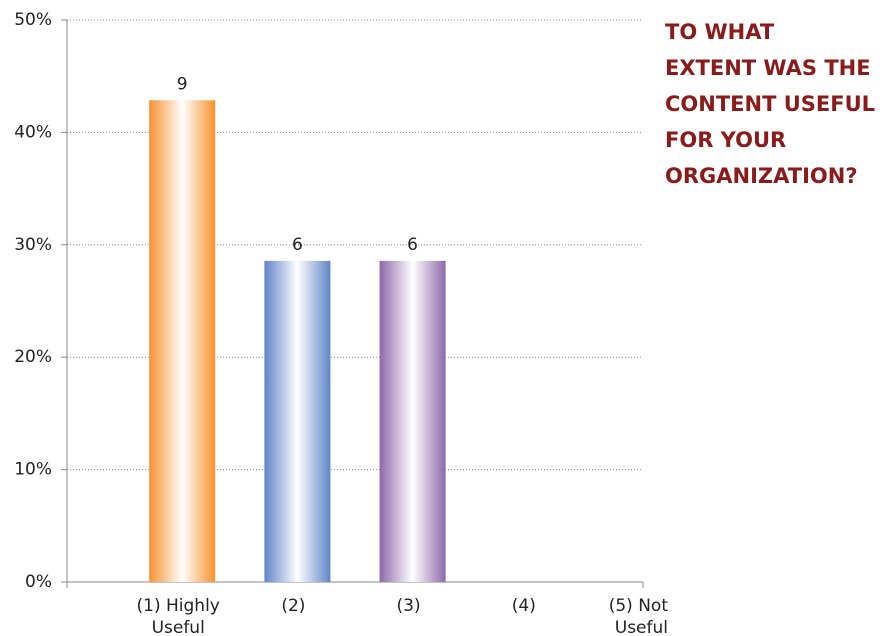  Describe the element at coordinates (38, 582) in the screenshot. I see `y-tick-label: 0%` at that location.